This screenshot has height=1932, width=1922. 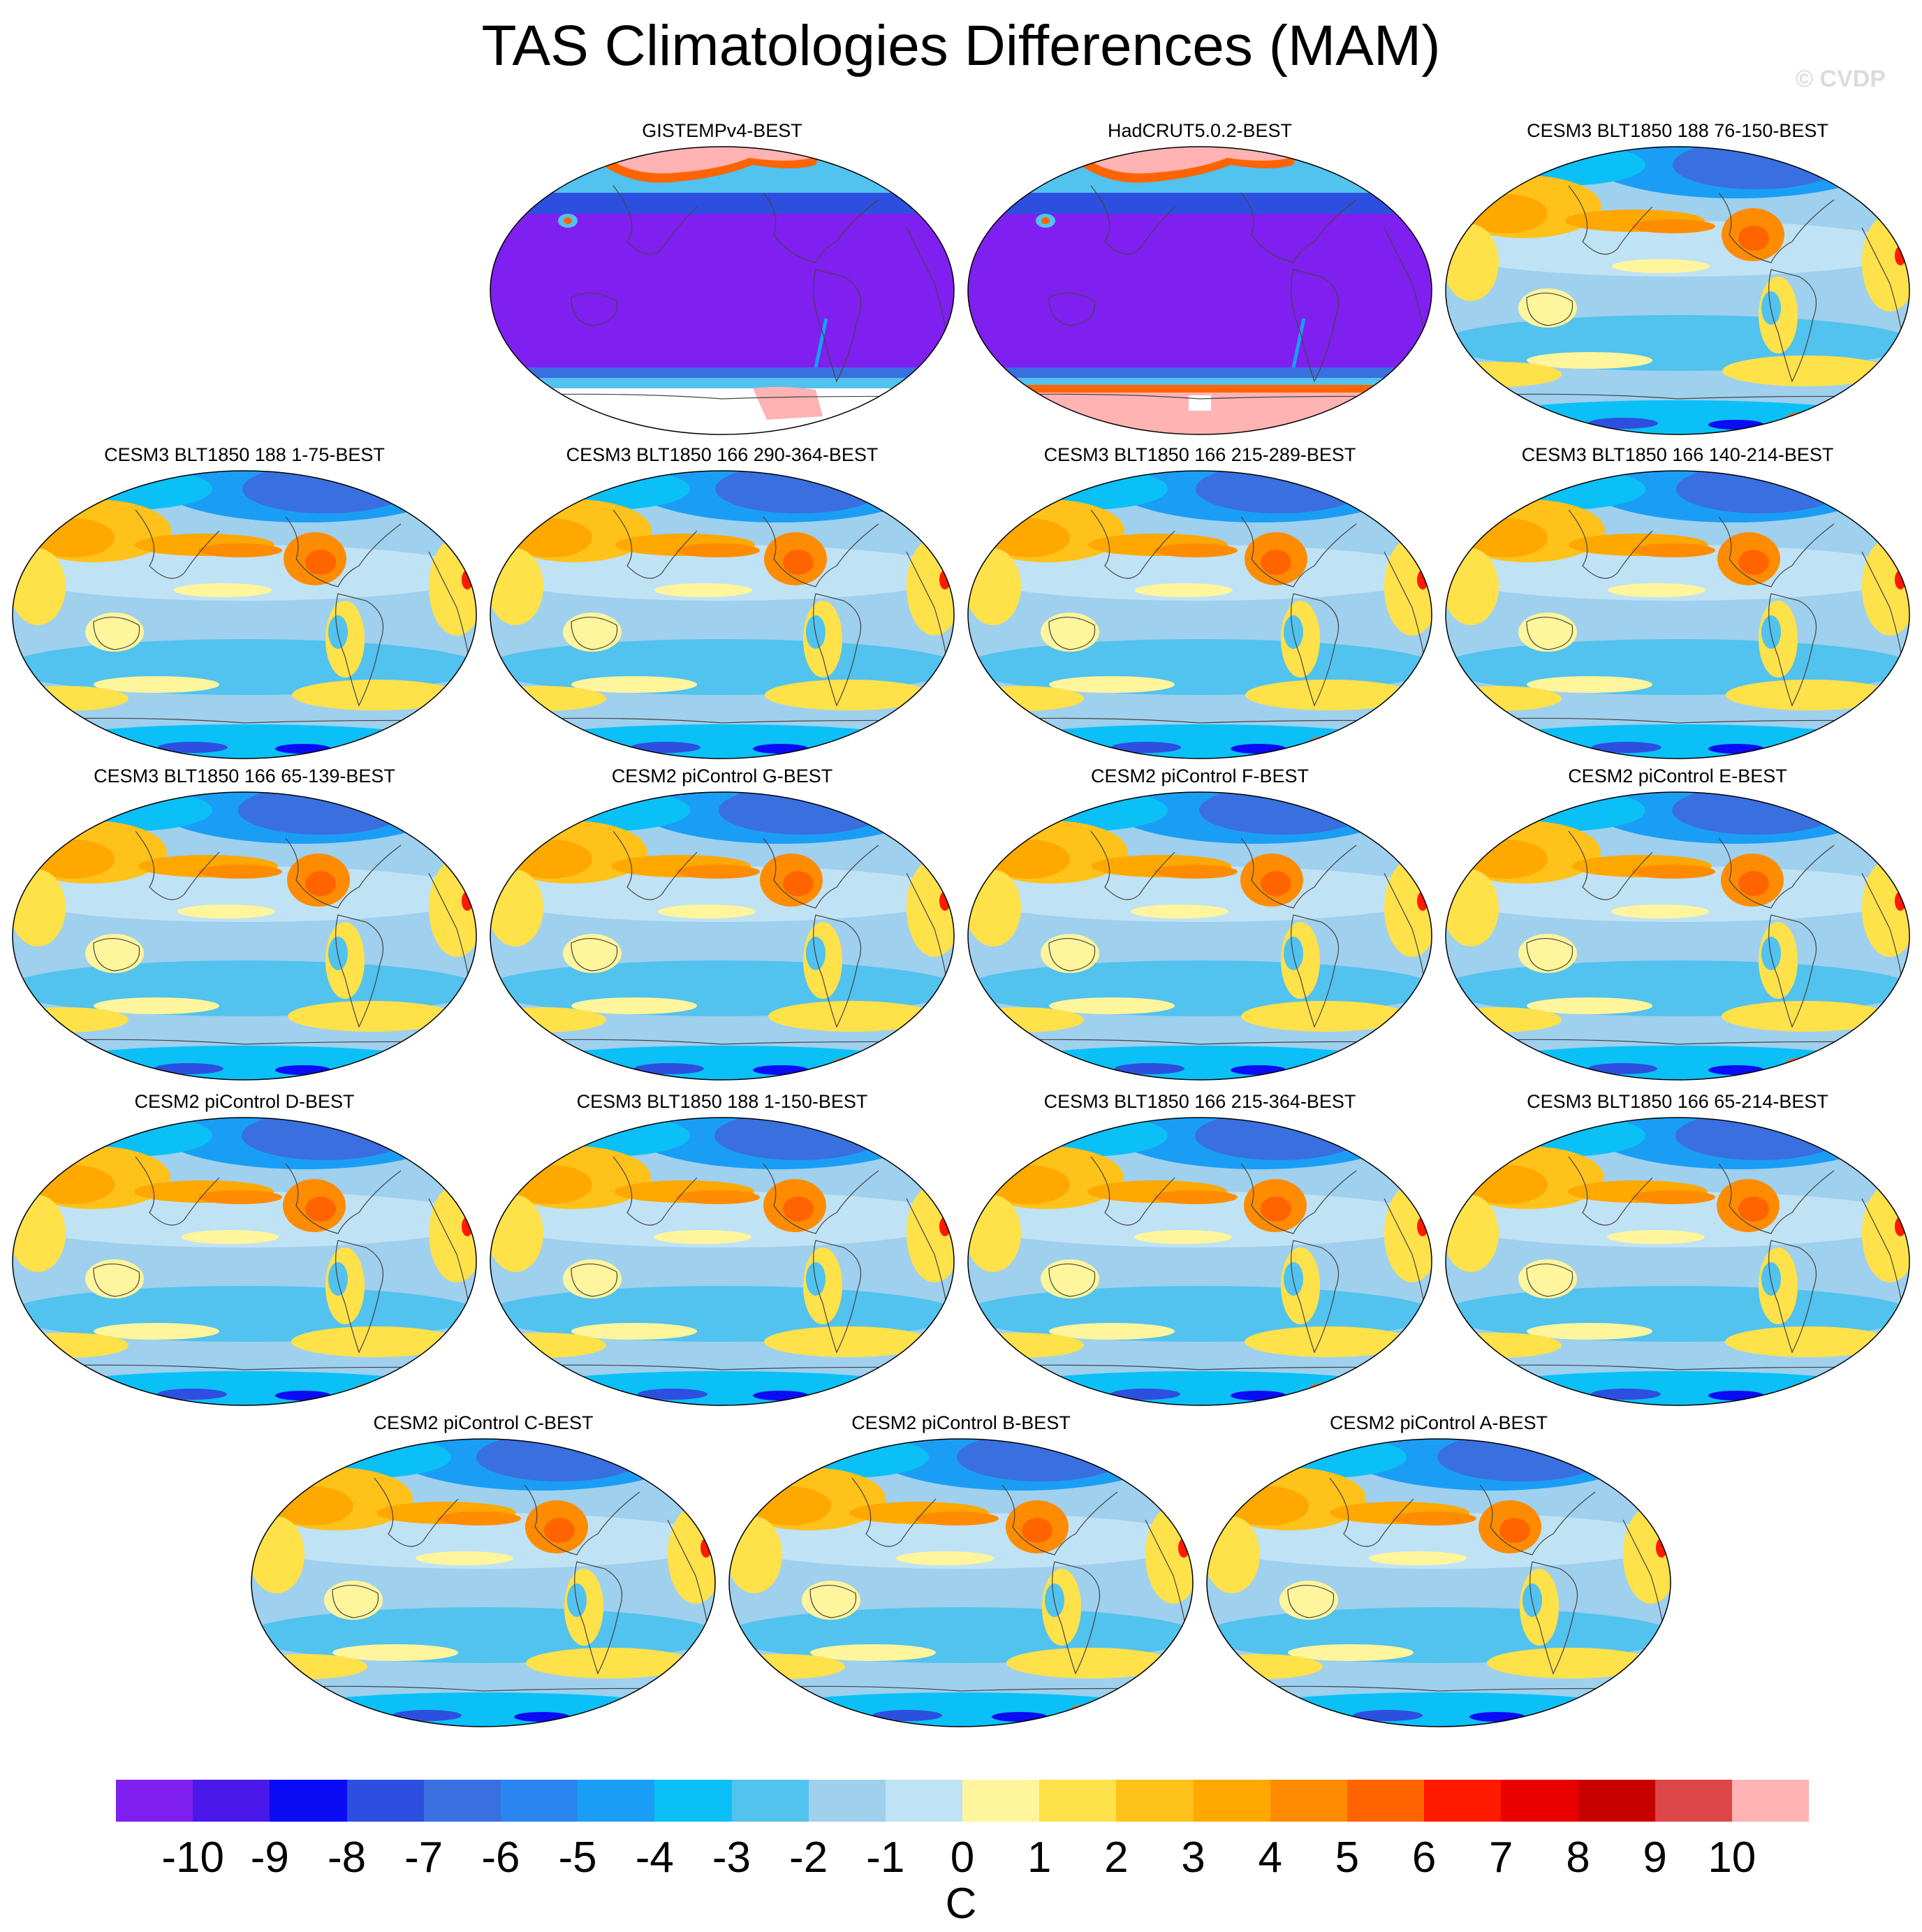 What do you see at coordinates (961, 46) in the screenshot?
I see `figure-title: TAS Climatologies Differences (MAM)` at bounding box center [961, 46].